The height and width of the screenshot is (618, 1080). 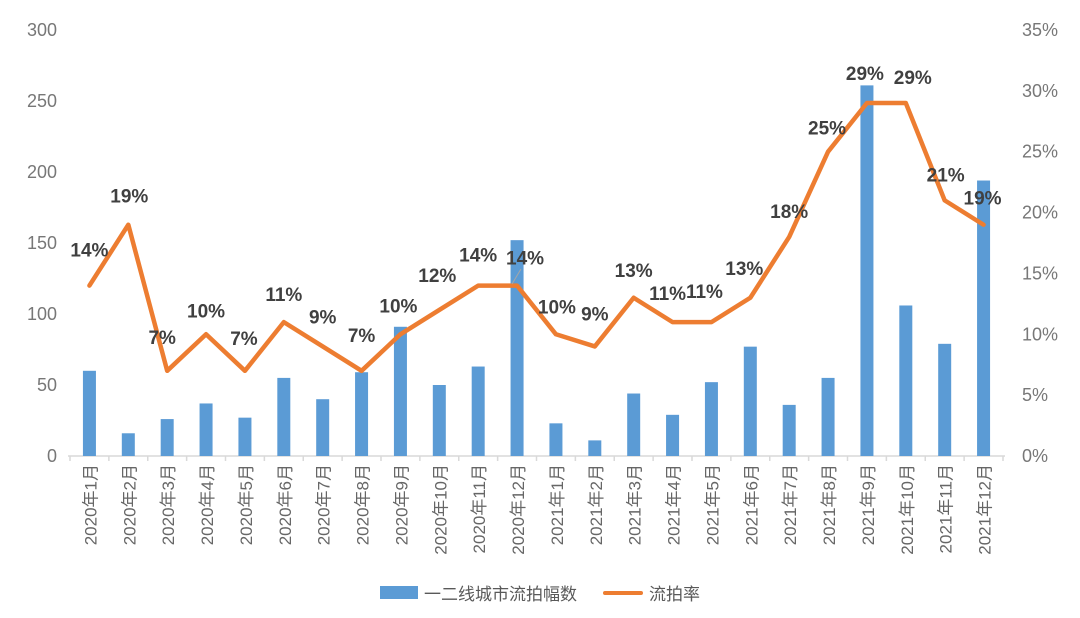 I want to click on rate-data-label: 25%, so click(x=827, y=129).